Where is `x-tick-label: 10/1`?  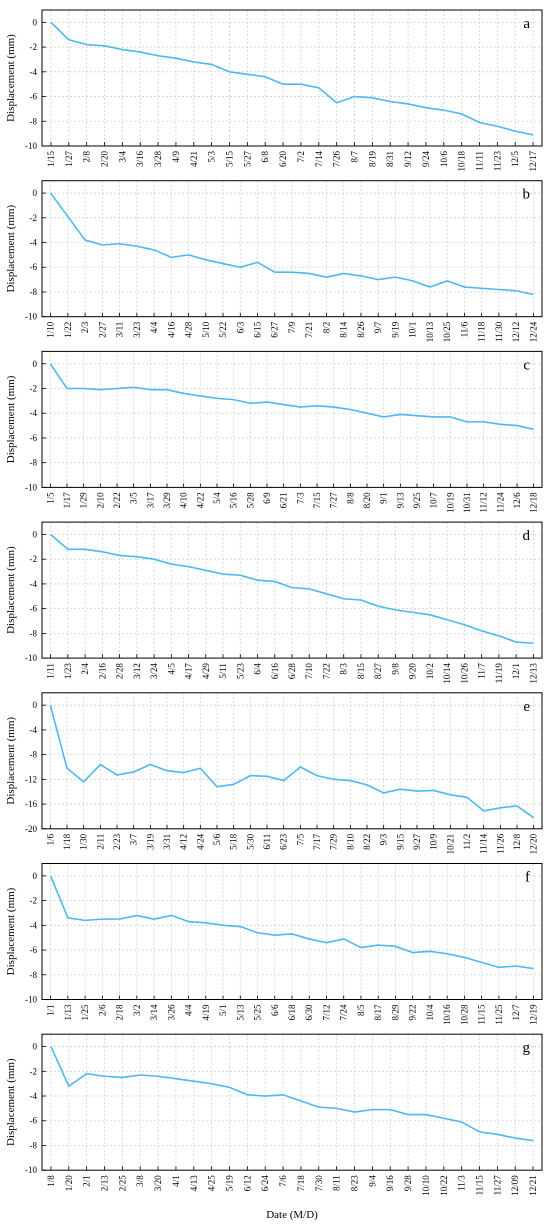 x-tick-label: 10/1 is located at coordinates (413, 330).